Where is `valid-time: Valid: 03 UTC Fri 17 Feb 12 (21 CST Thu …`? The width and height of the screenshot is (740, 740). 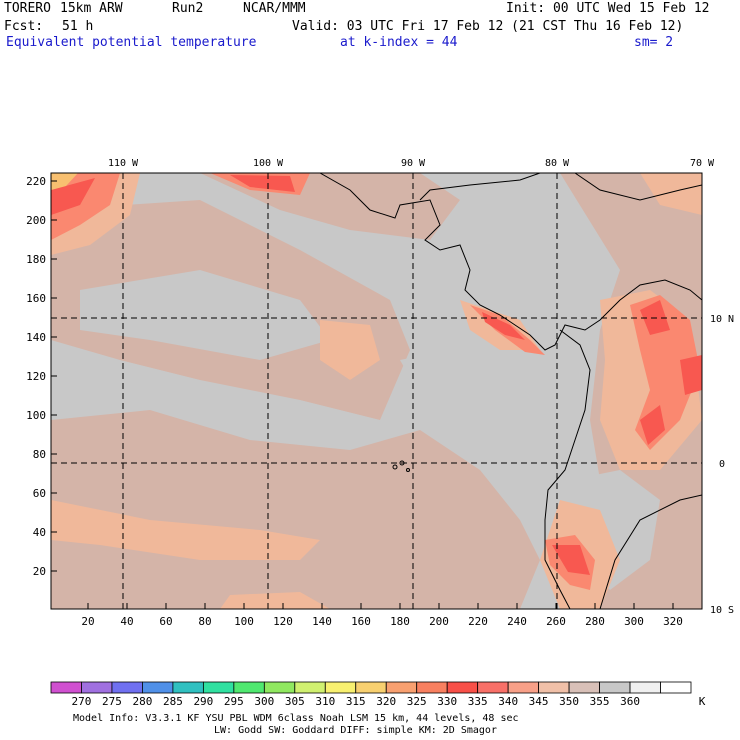 valid-time: Valid: 03 UTC Fri 17 Feb 12 (21 CST Thu … is located at coordinates (488, 26).